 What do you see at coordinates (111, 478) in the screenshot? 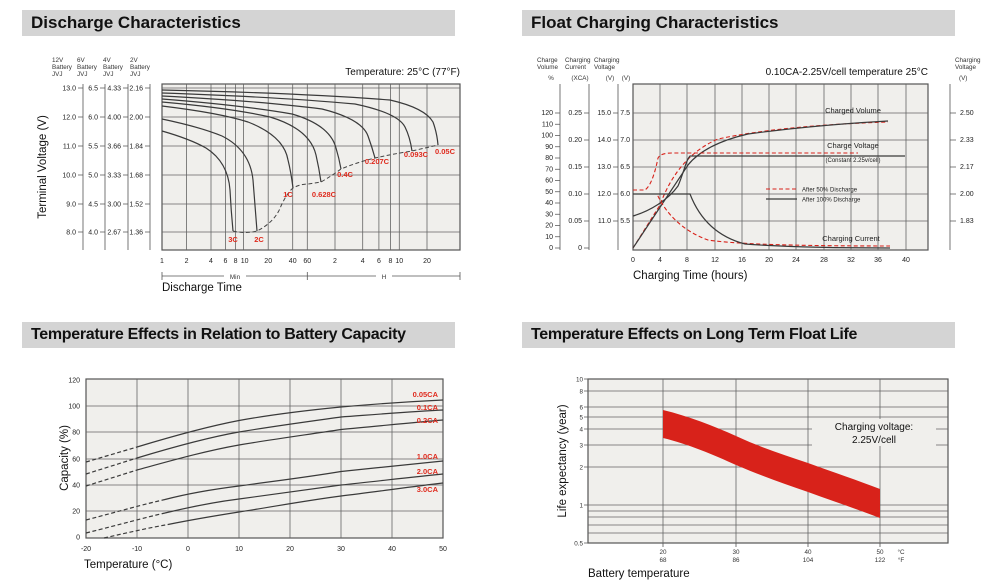
I see `curve-0.2ca-dashed` at bounding box center [111, 478].